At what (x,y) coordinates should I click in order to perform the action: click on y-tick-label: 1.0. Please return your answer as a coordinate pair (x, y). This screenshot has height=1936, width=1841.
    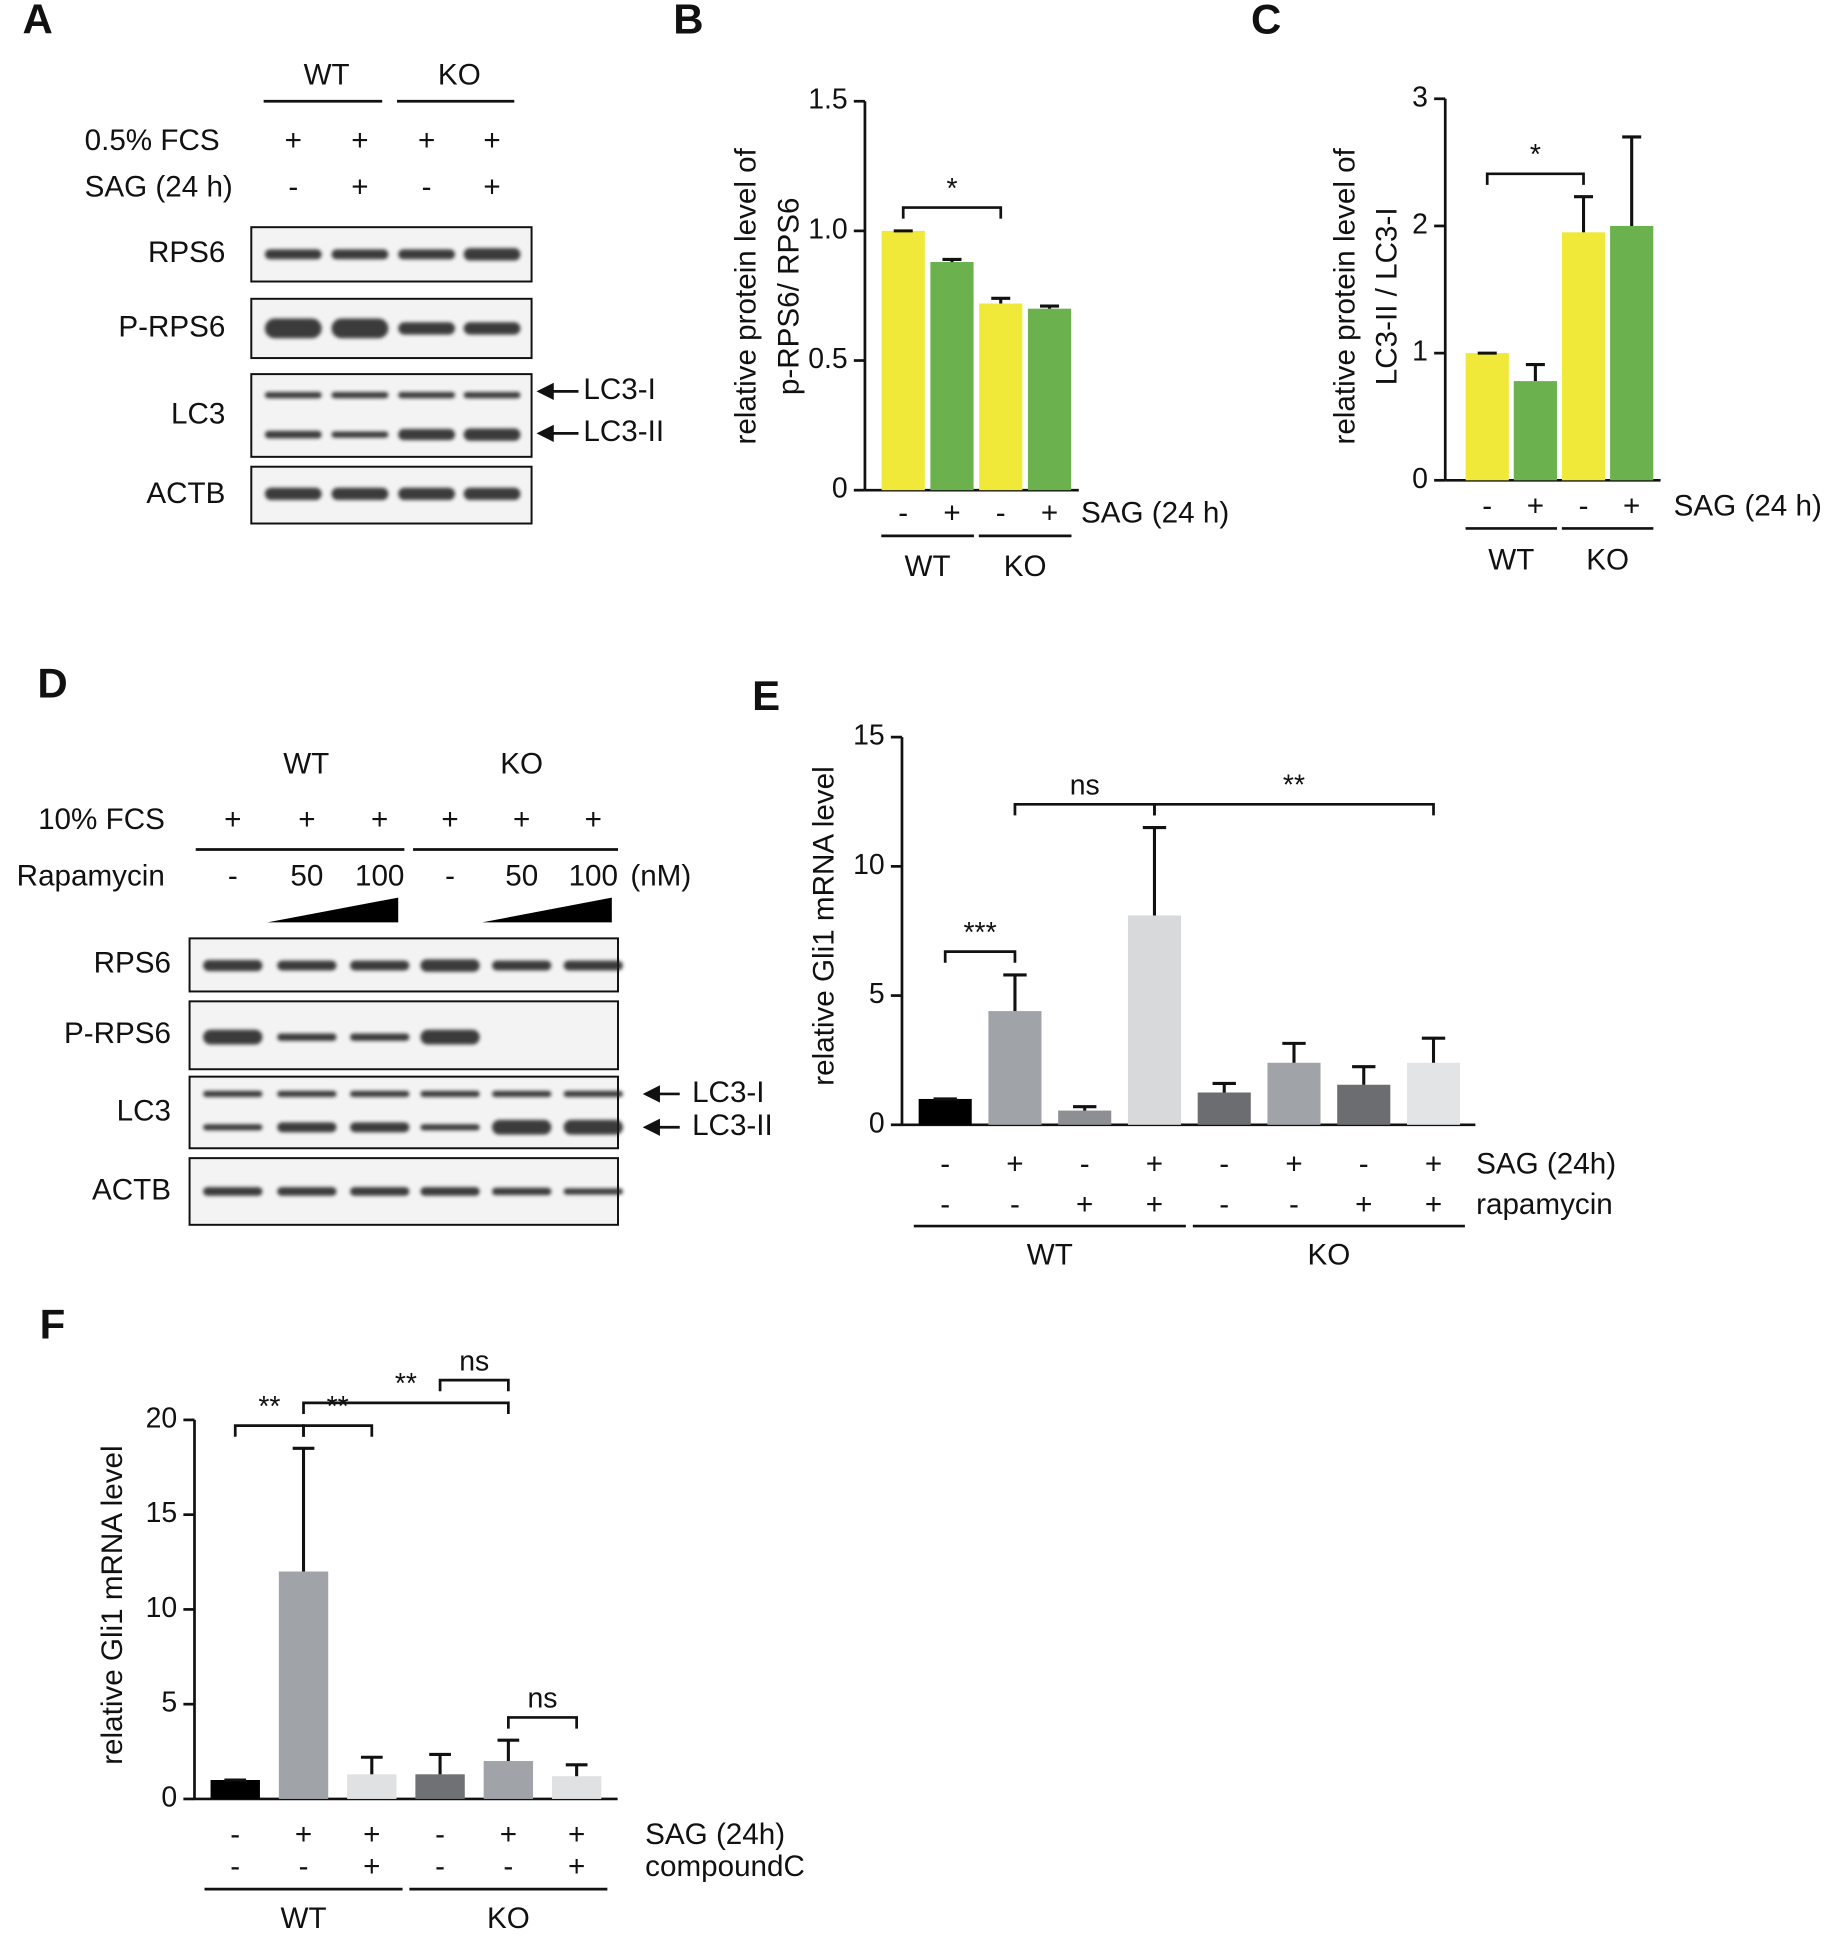
    Looking at the image, I should click on (827, 229).